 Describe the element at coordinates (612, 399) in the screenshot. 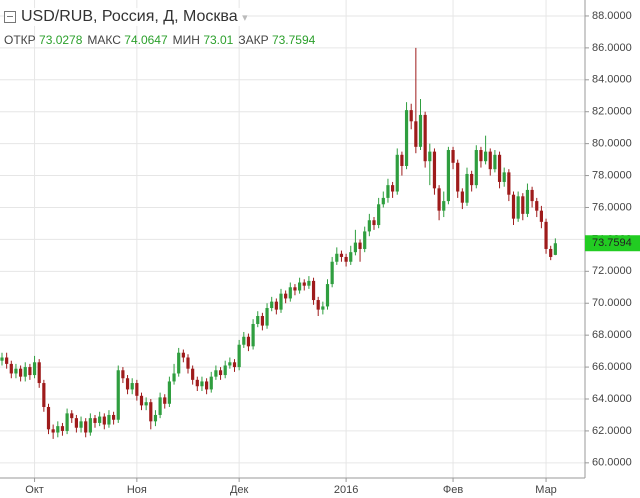

I see `y-tick-label: 64.0000` at that location.